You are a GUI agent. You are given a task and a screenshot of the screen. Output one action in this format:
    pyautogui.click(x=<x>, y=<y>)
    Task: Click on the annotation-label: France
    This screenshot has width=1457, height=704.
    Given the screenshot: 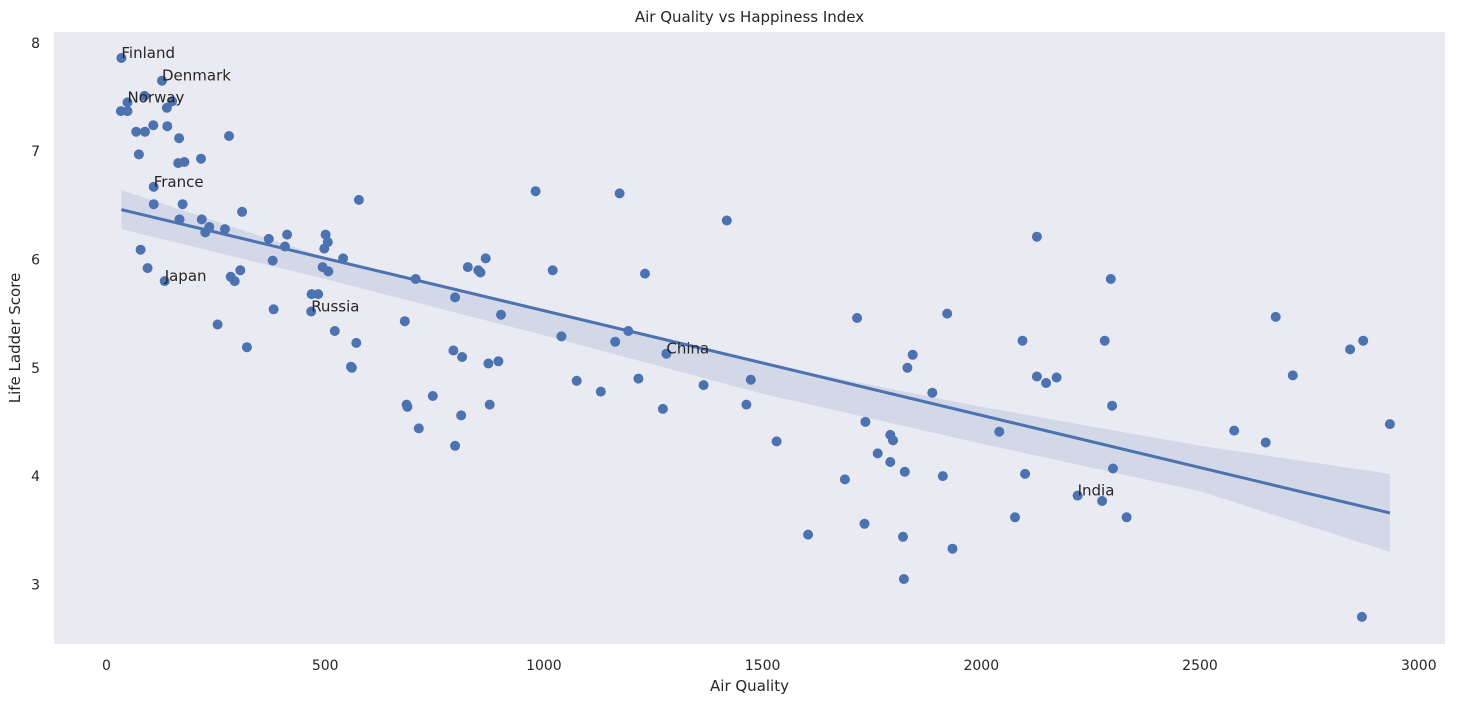 What is the action you would take?
    pyautogui.click(x=179, y=182)
    